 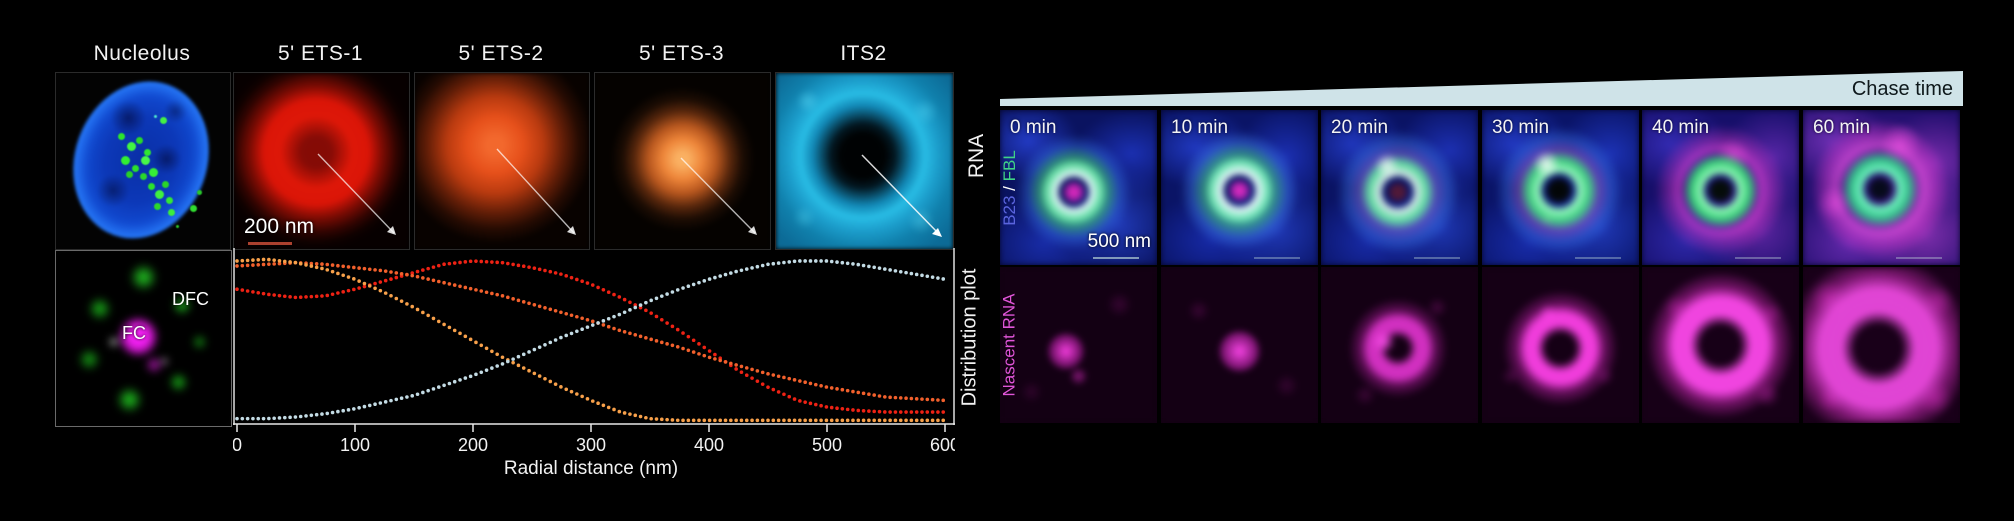 What do you see at coordinates (1009, 345) in the screenshot?
I see `nascent-rna-side-label: Nascent RNA` at bounding box center [1009, 345].